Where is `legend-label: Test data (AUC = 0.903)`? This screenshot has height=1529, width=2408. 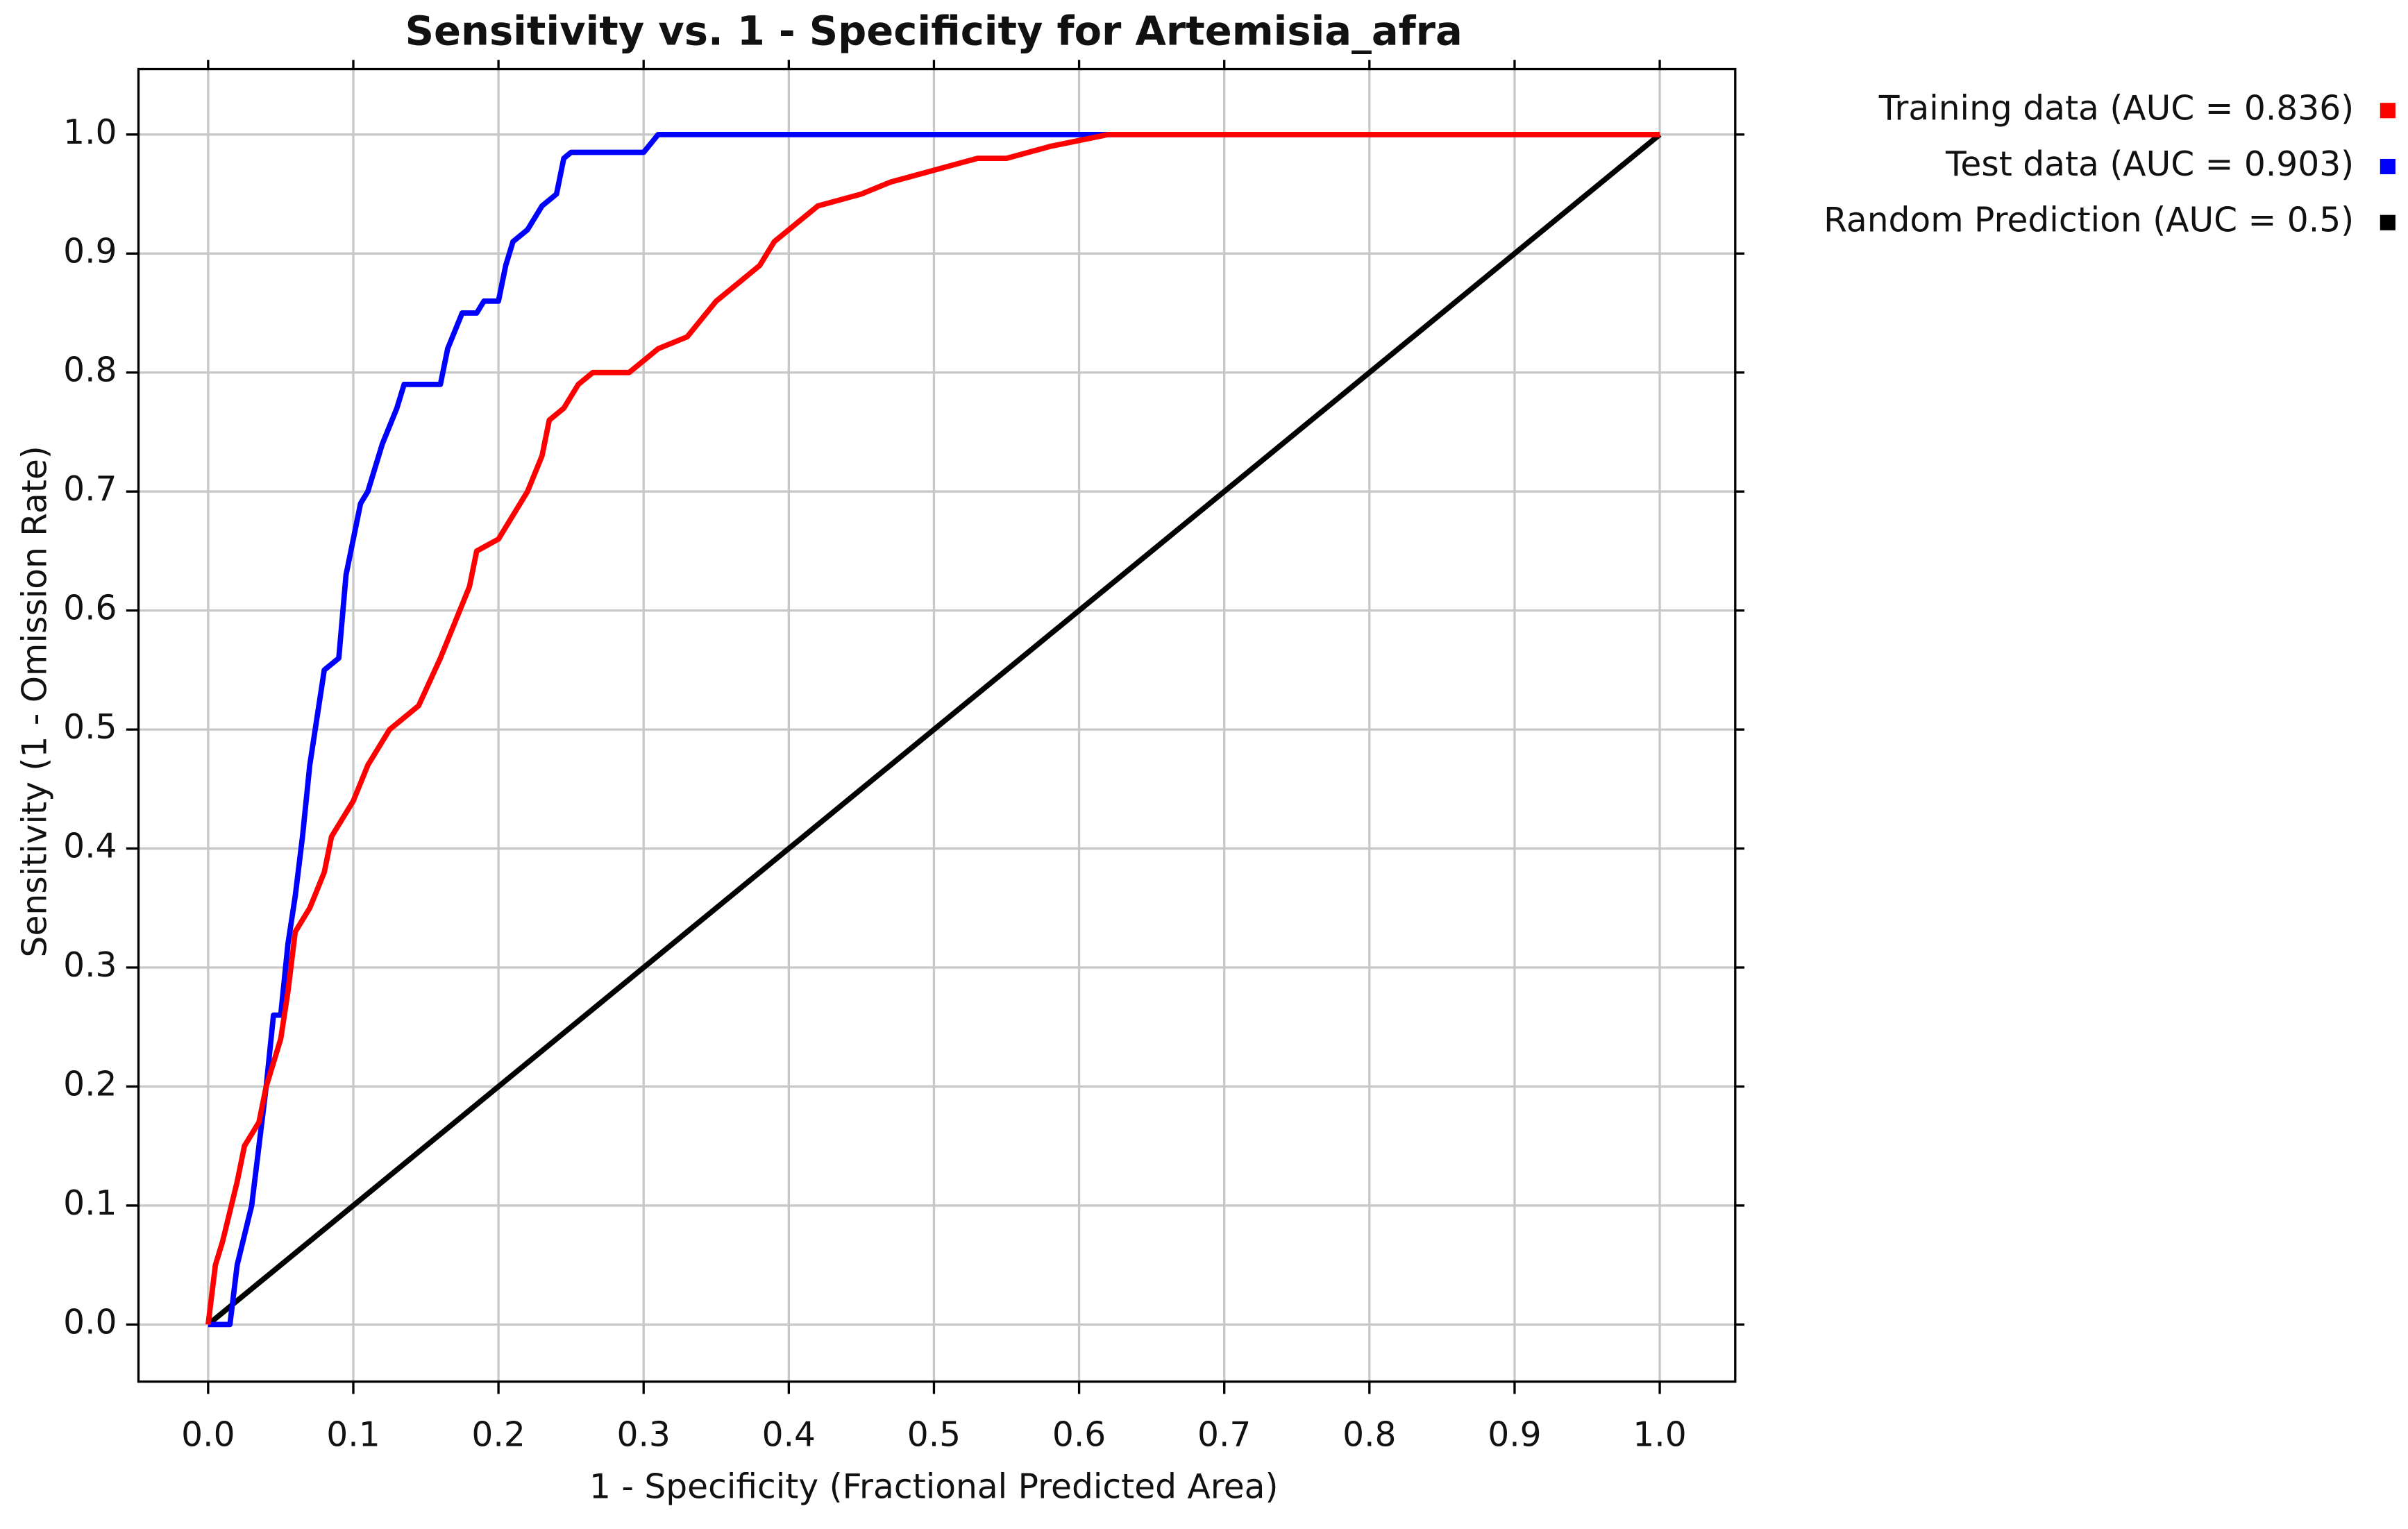 legend-label: Test data (AUC = 0.903) is located at coordinates (2149, 164).